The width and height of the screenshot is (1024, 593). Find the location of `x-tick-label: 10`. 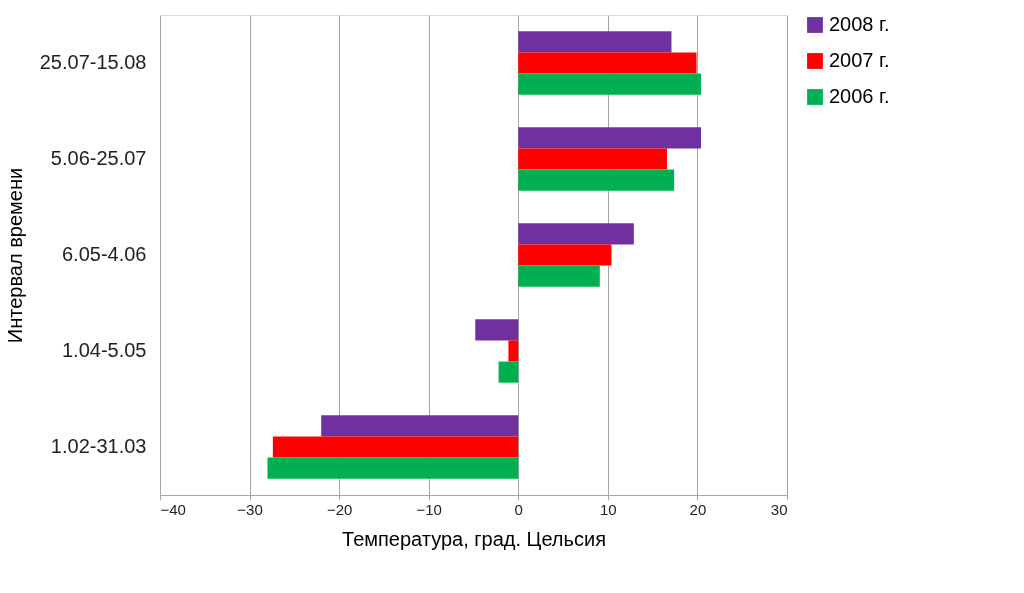

x-tick-label: 10 is located at coordinates (608, 509).